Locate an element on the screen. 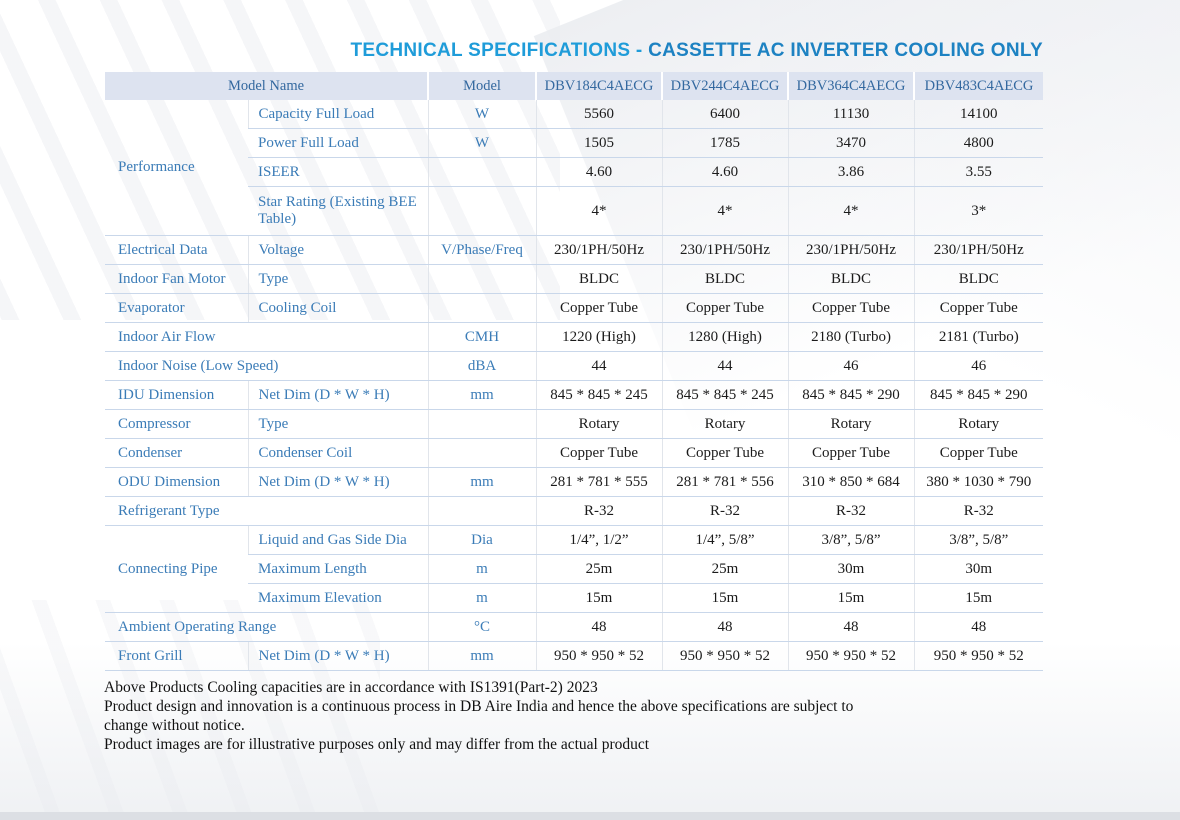  value-cell: 380 * 1030 * 790 is located at coordinates (978, 482).